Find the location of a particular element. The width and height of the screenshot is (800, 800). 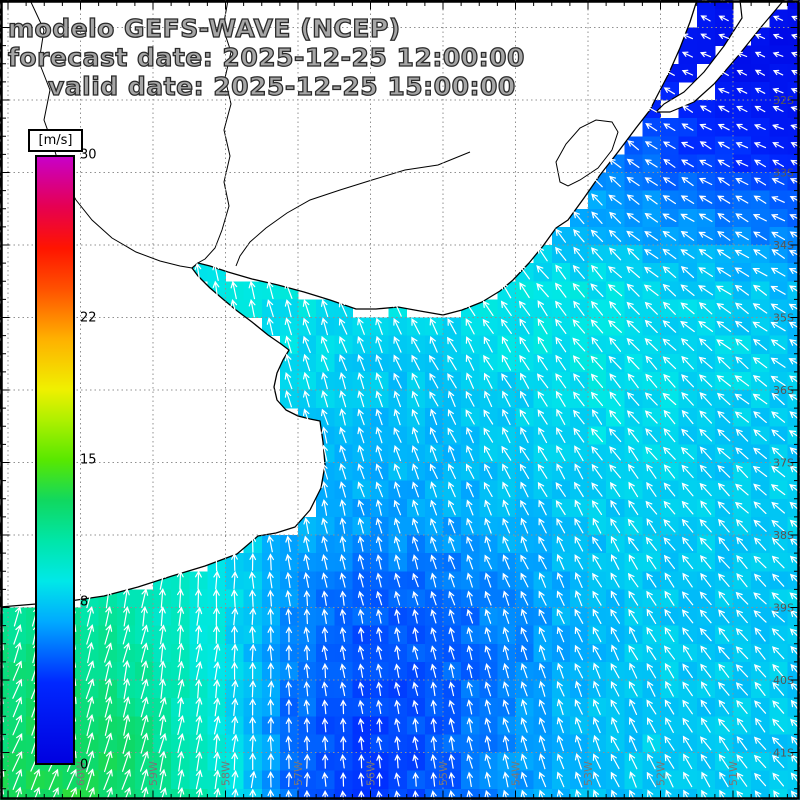

lon-label: 57W is located at coordinates (298, 773).